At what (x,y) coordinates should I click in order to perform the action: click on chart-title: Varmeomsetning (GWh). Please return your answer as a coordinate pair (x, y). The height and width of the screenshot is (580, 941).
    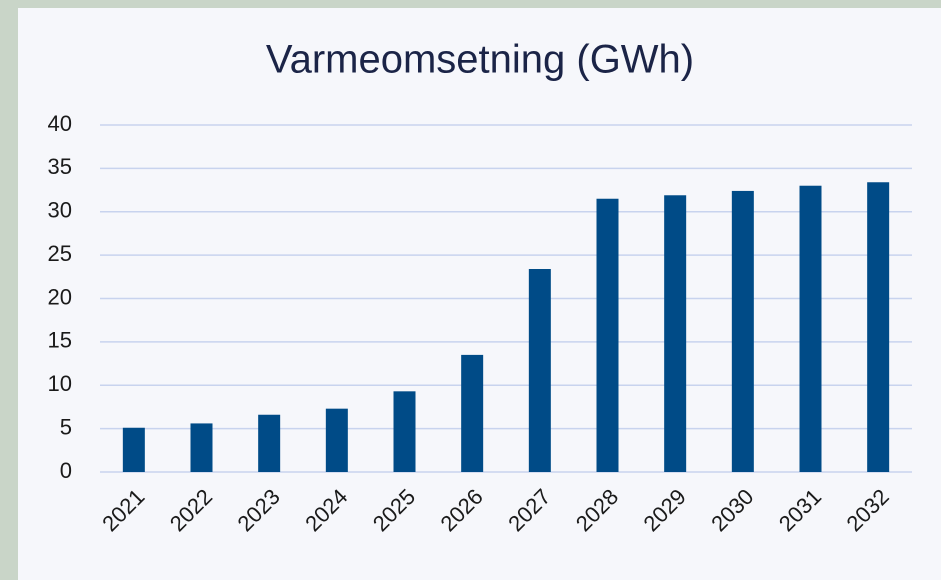
    Looking at the image, I should click on (480, 60).